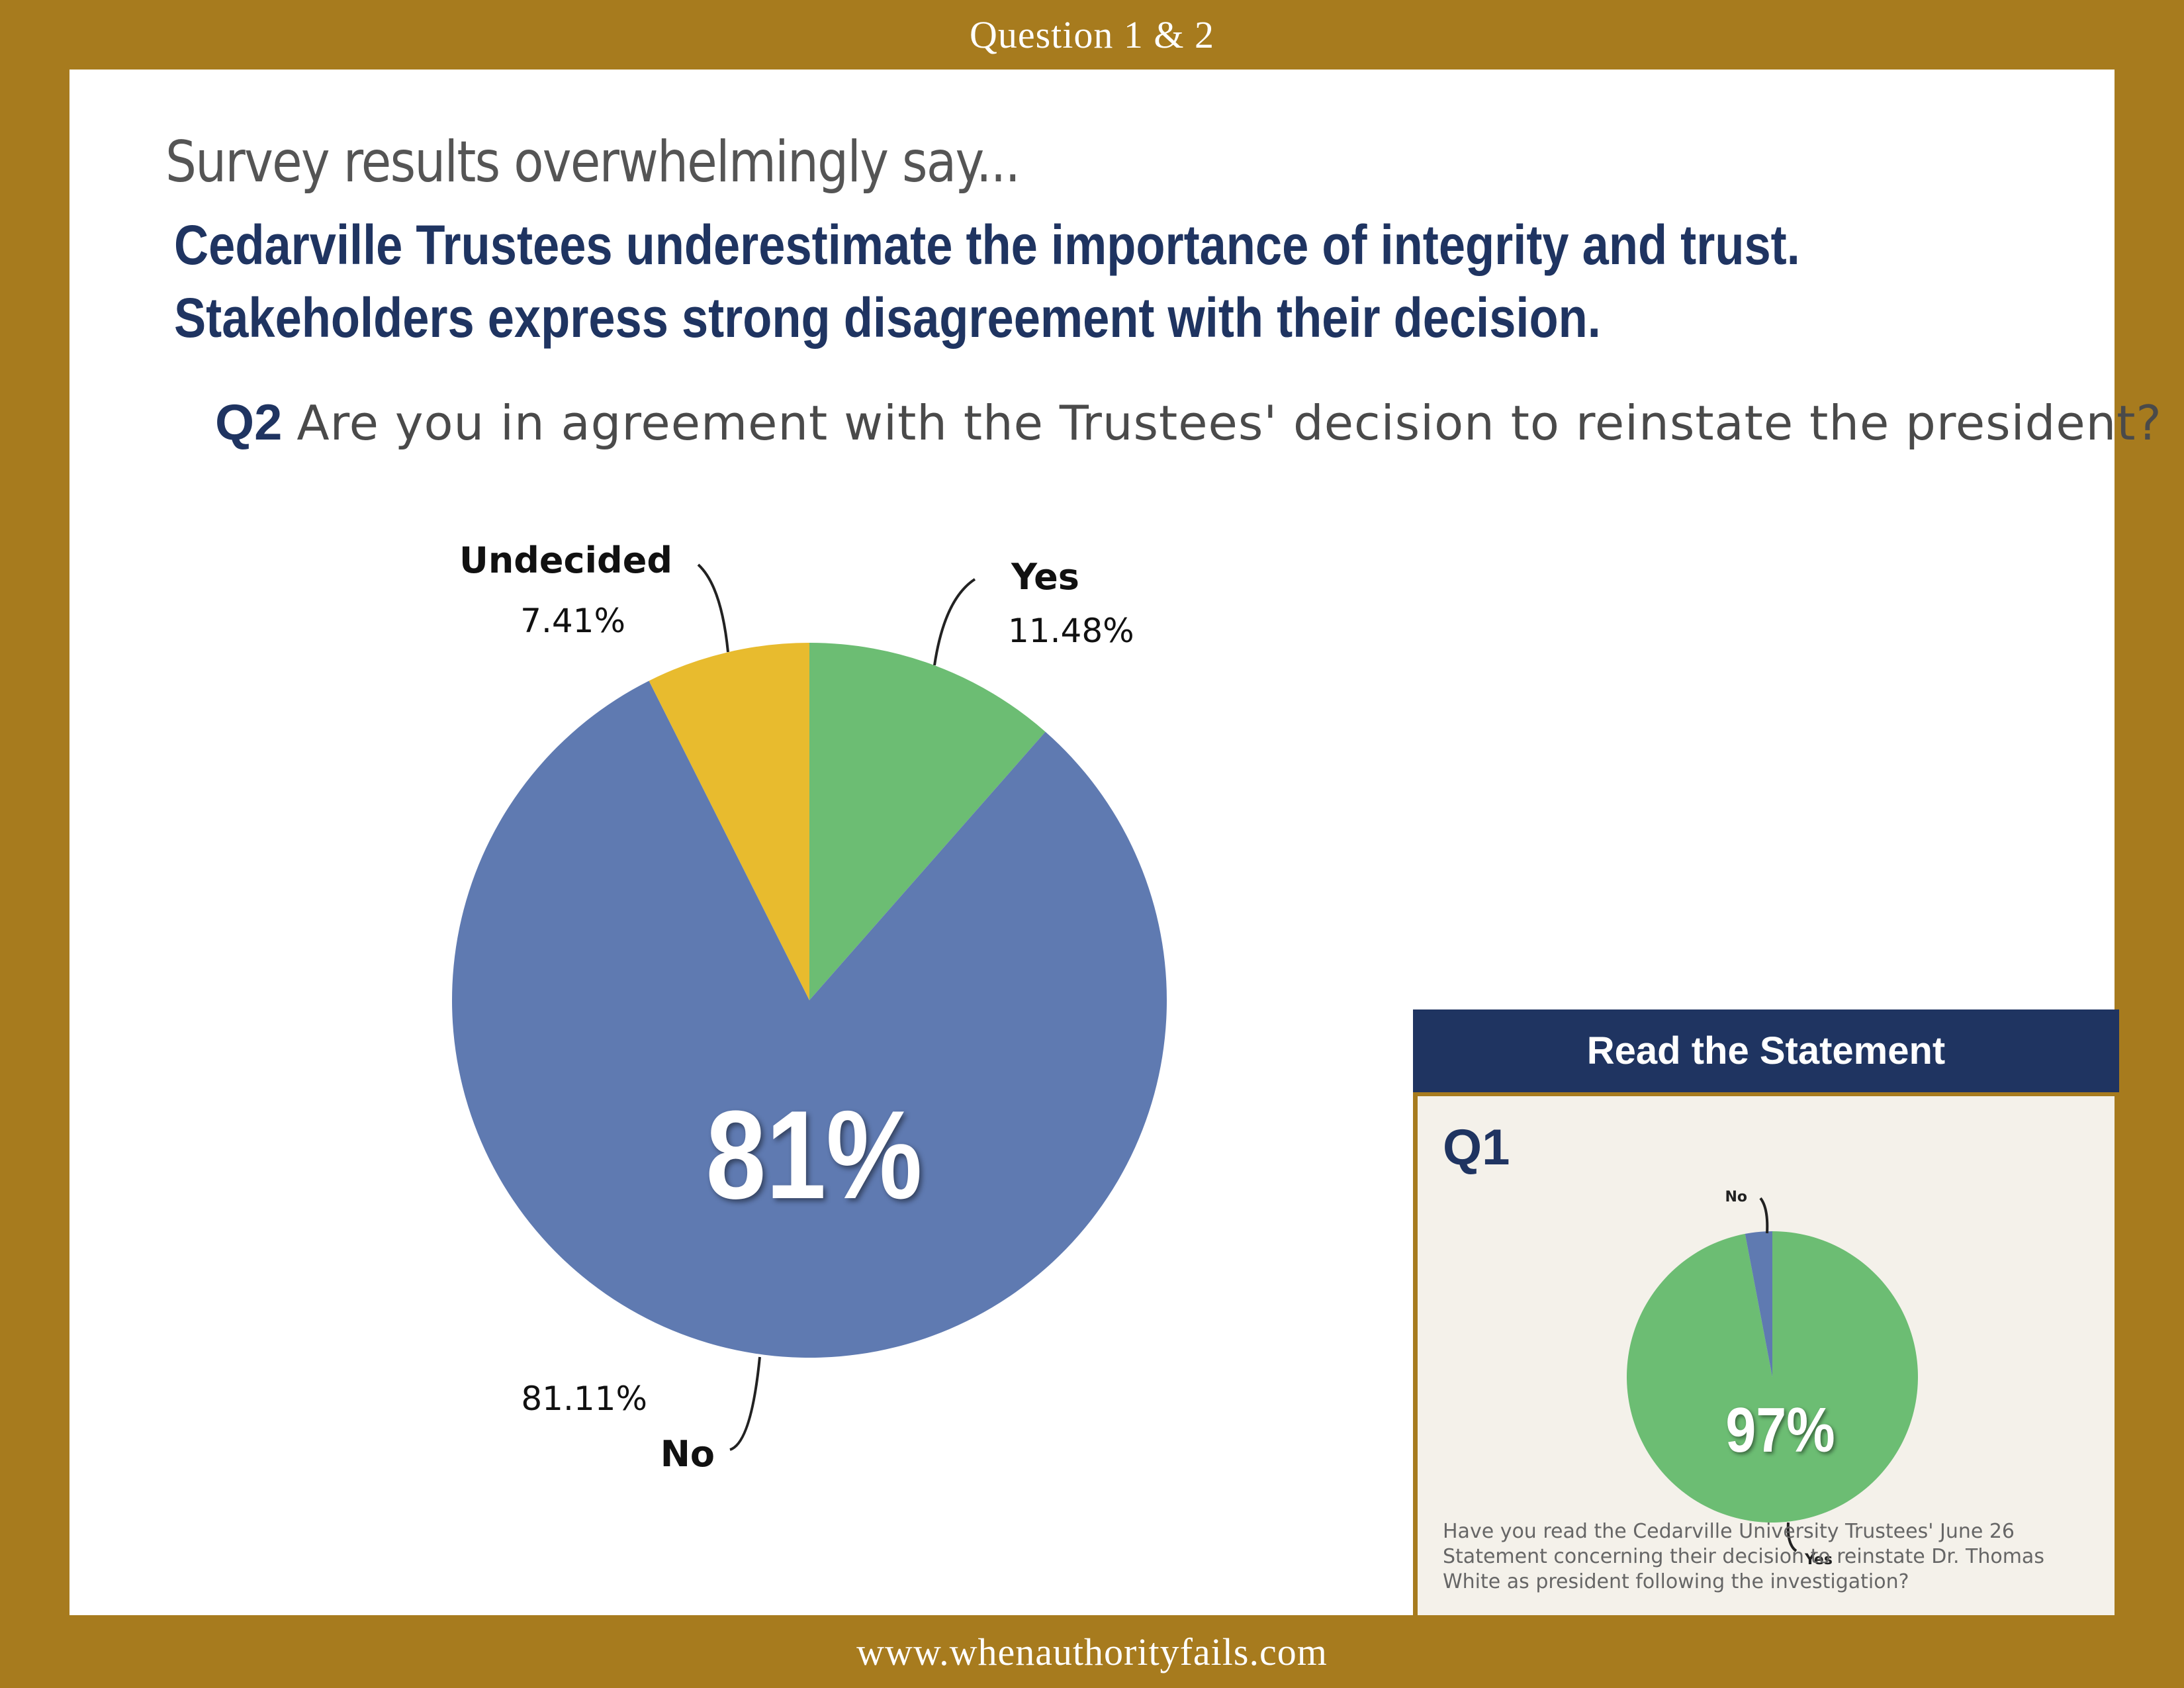 The width and height of the screenshot is (2184, 1688). I want to click on label-no-value: 81.11%, so click(584, 1399).